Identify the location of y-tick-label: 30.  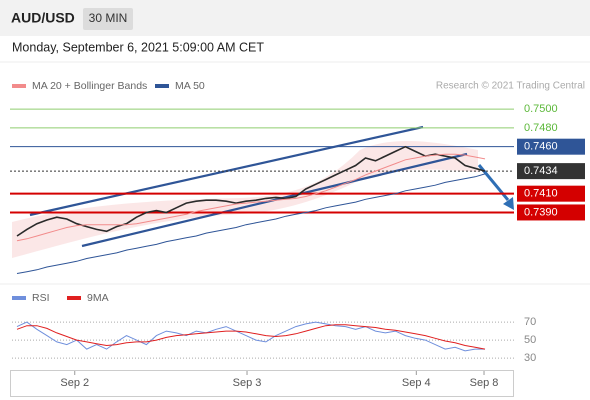
(530, 358).